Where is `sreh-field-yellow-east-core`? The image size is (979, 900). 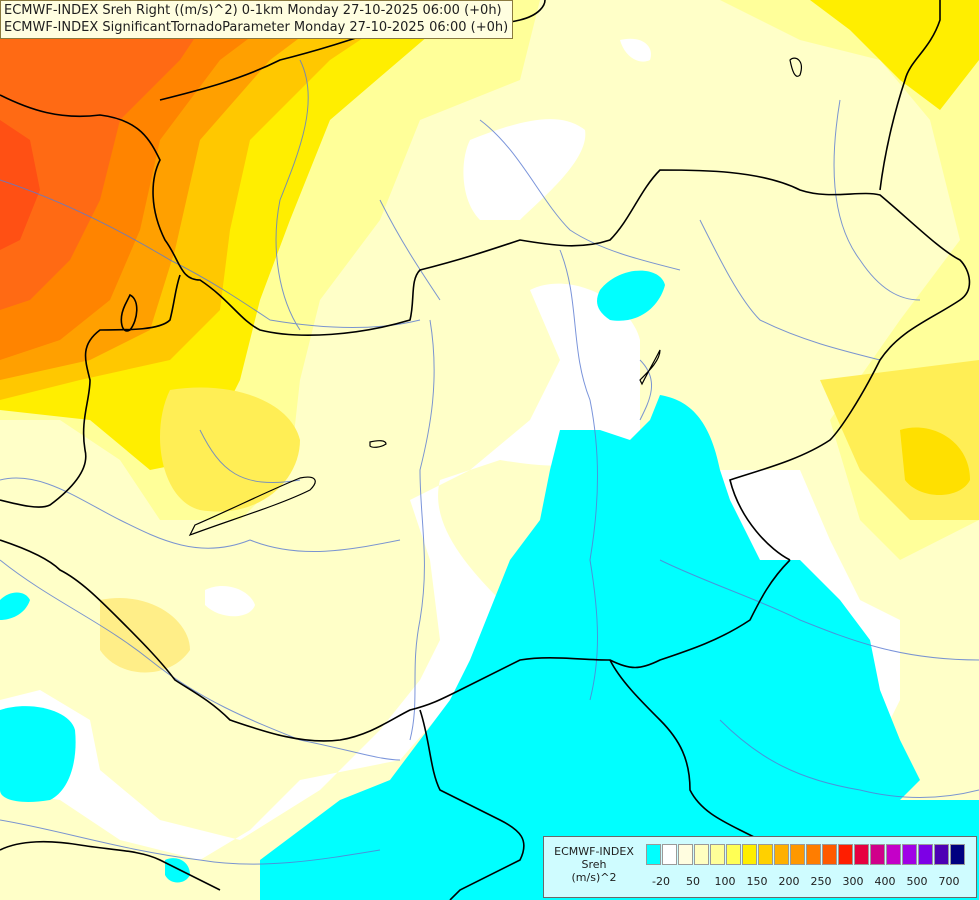 sreh-field-yellow-east-core is located at coordinates (935, 461).